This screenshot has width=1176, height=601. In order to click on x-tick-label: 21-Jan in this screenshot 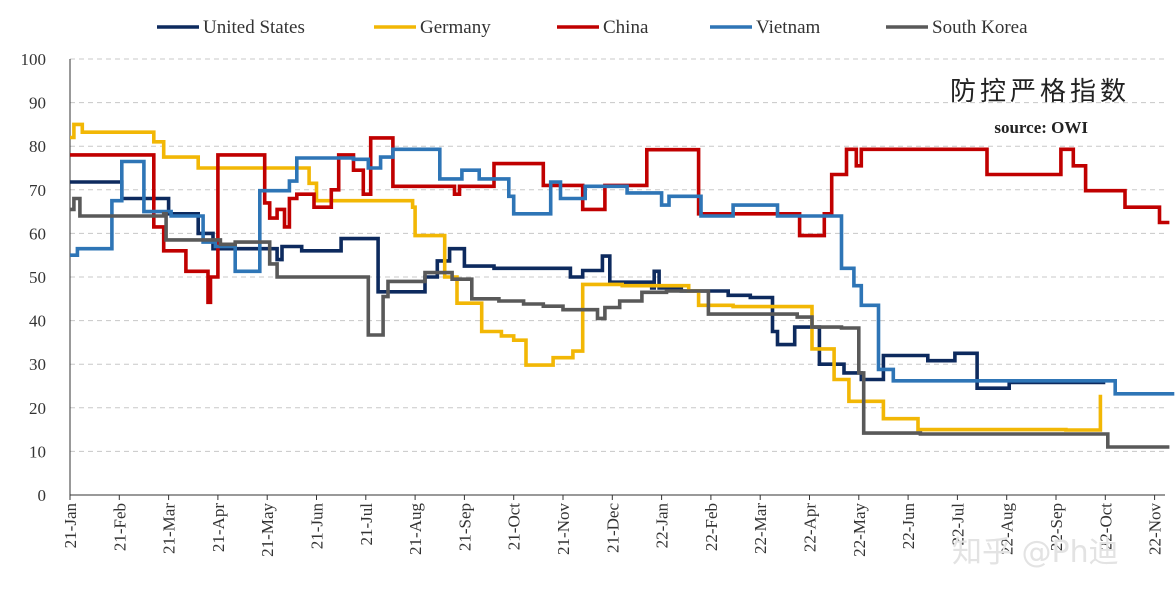, I will do `click(70, 526)`.